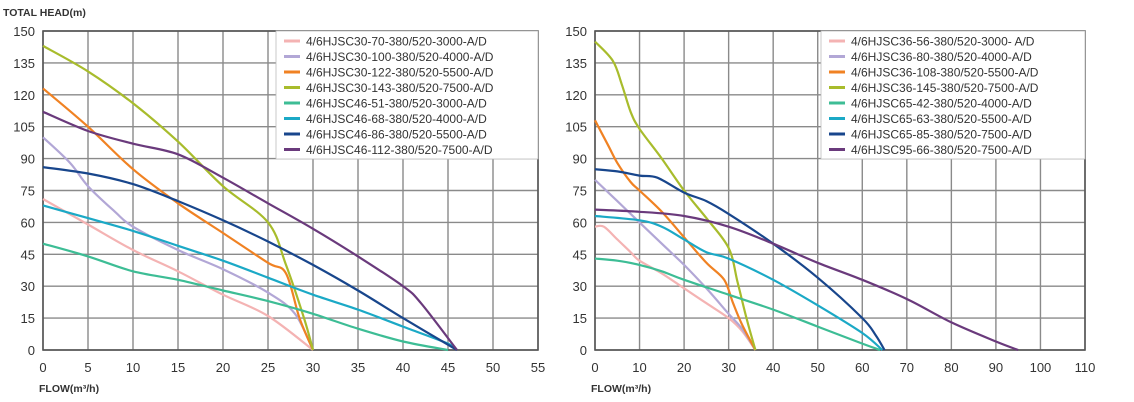  What do you see at coordinates (1041, 367) in the screenshot?
I see `x-tick-label: 100` at bounding box center [1041, 367].